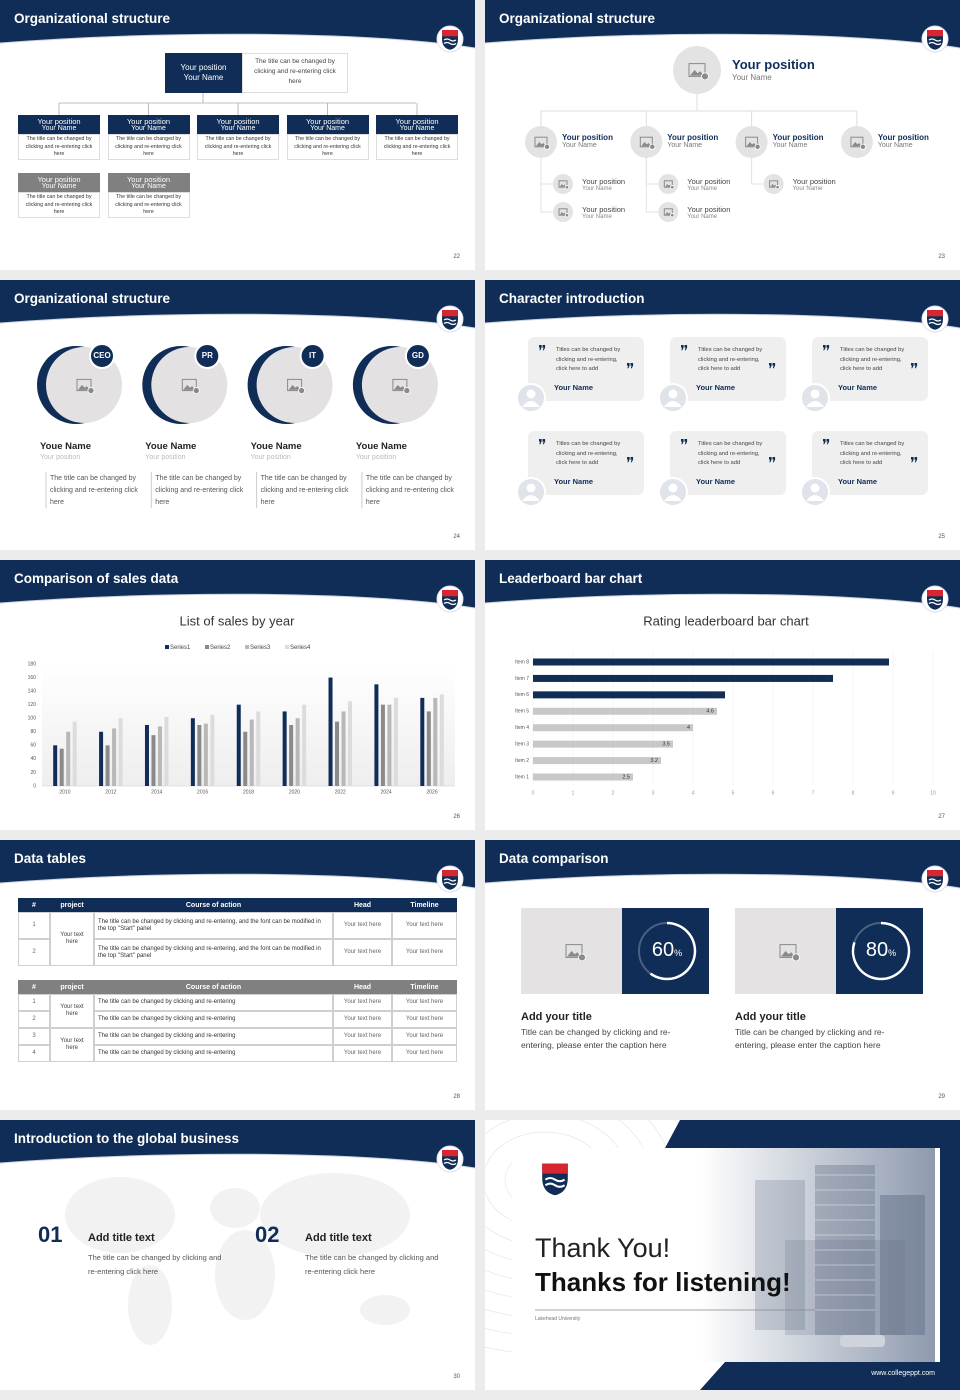 The width and height of the screenshot is (960, 1400). I want to click on y-tick-label: 140, so click(32, 691).